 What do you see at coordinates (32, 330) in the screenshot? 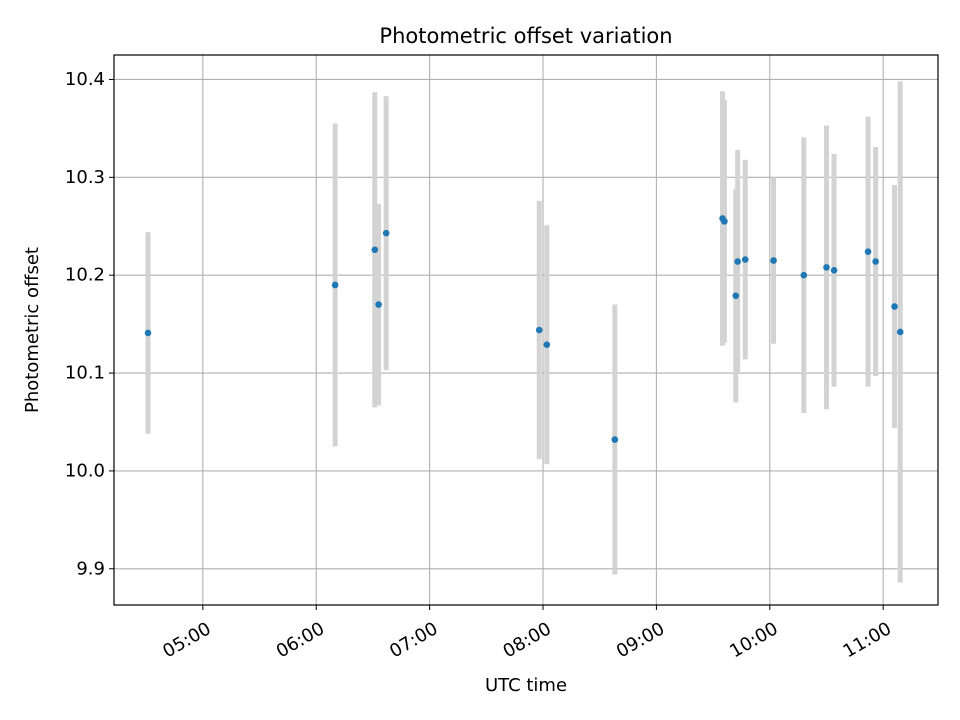
I see `y-axis-label: Photometric offset` at bounding box center [32, 330].